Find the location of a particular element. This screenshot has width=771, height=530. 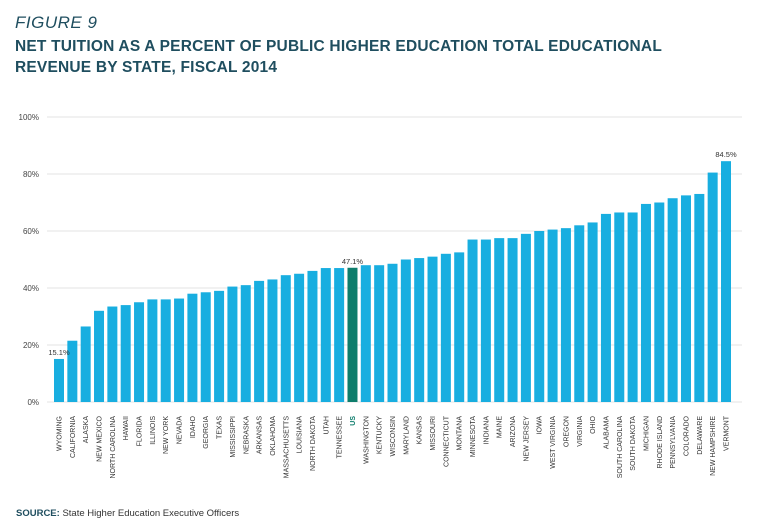

x-tick-label: MARYLAND is located at coordinates (406, 435).